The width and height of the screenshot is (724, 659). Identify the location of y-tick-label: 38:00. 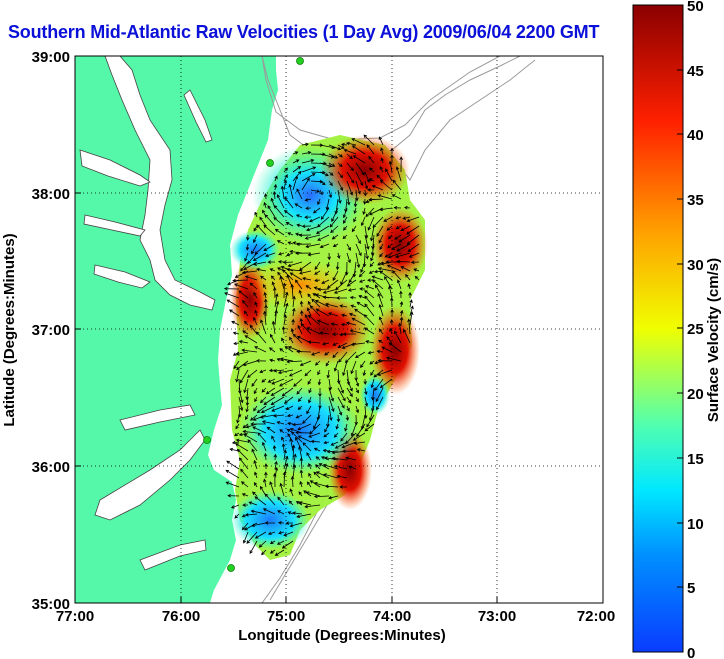
(51, 194).